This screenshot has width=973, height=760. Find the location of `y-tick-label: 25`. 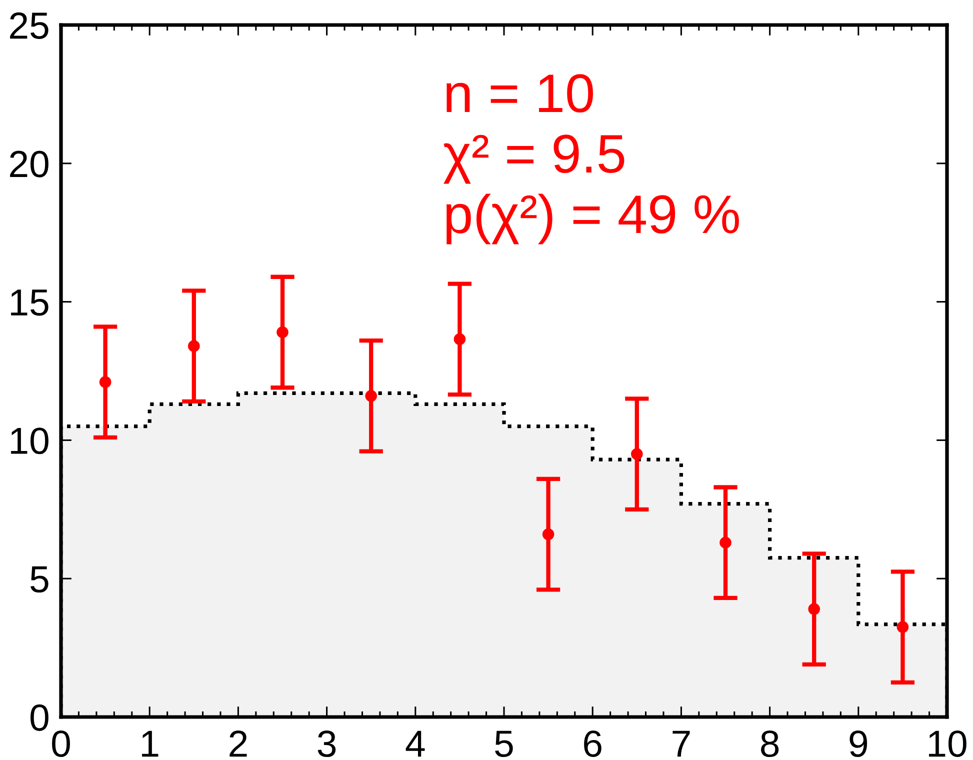

y-tick-label: 25 is located at coordinates (29, 25).